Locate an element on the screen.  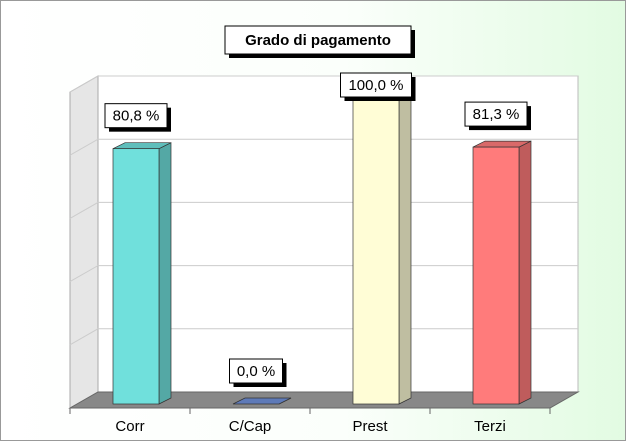
value-label: 0,0 % is located at coordinates (256, 371).